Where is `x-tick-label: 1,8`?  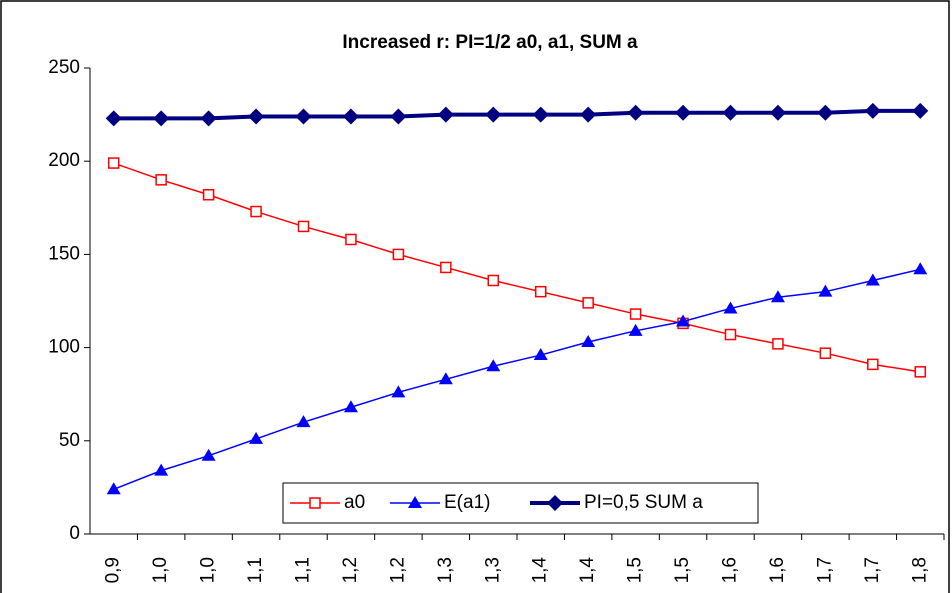 x-tick-label: 1,8 is located at coordinates (919, 570).